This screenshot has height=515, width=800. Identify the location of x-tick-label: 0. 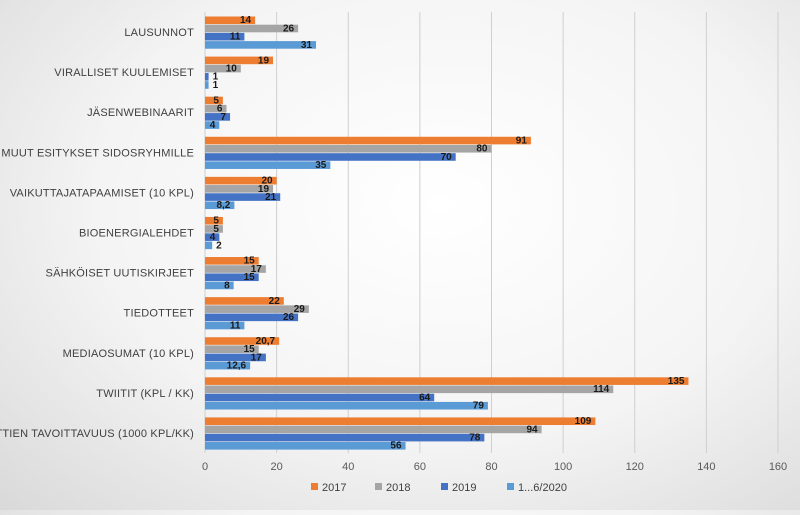
(205, 467).